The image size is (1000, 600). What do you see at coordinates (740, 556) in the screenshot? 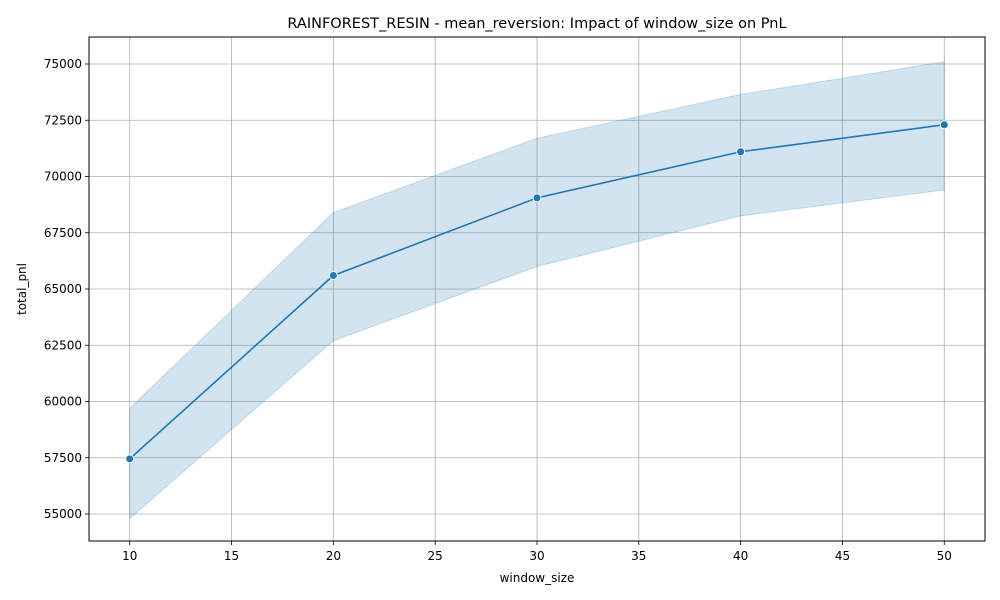
I see `x-tick-label: 40` at bounding box center [740, 556].